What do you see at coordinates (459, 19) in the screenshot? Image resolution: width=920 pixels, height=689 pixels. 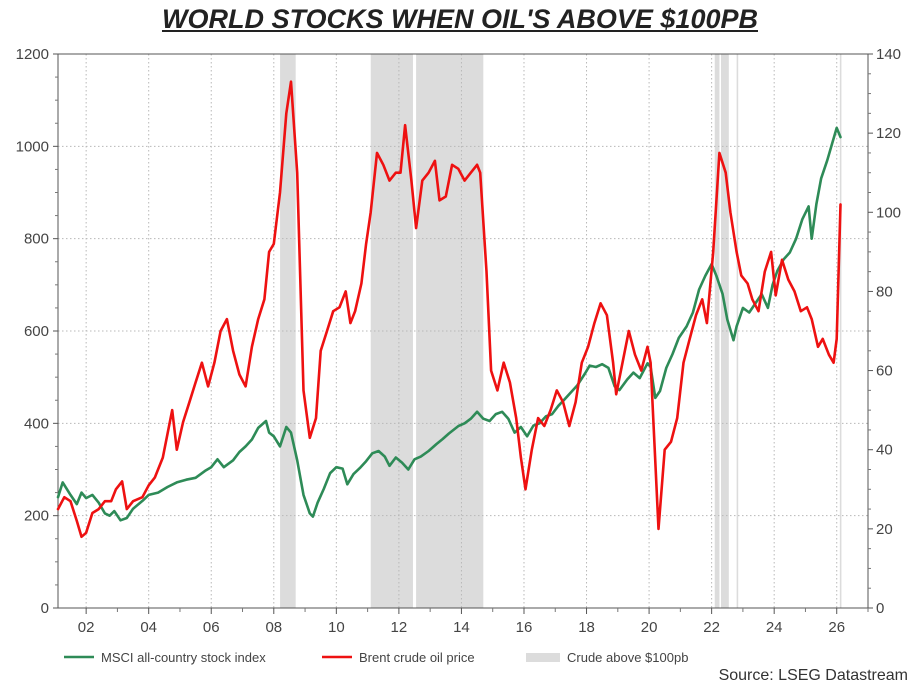 I see `chart-title: WORLD STOCKS WHEN OIL'S ABOVE $100PB` at bounding box center [459, 19].